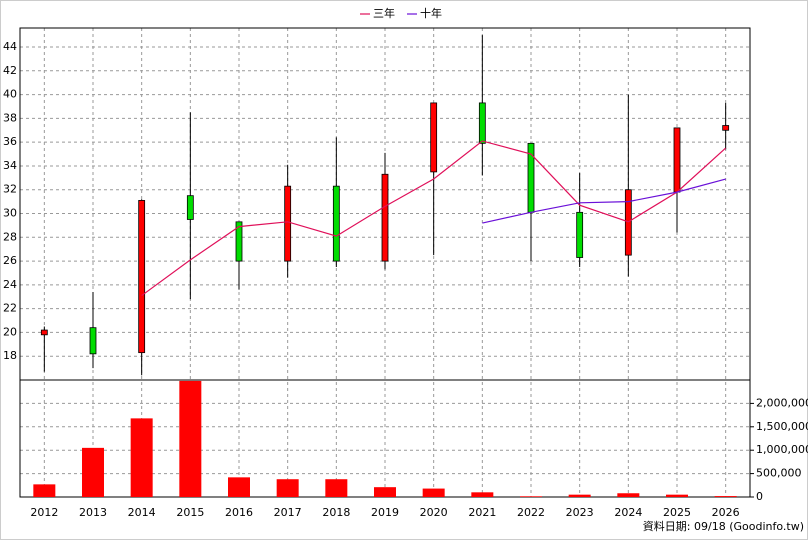 This screenshot has height=540, width=808. Describe the element at coordinates (10, 70) in the screenshot. I see `y-tick-label: 42` at that location.